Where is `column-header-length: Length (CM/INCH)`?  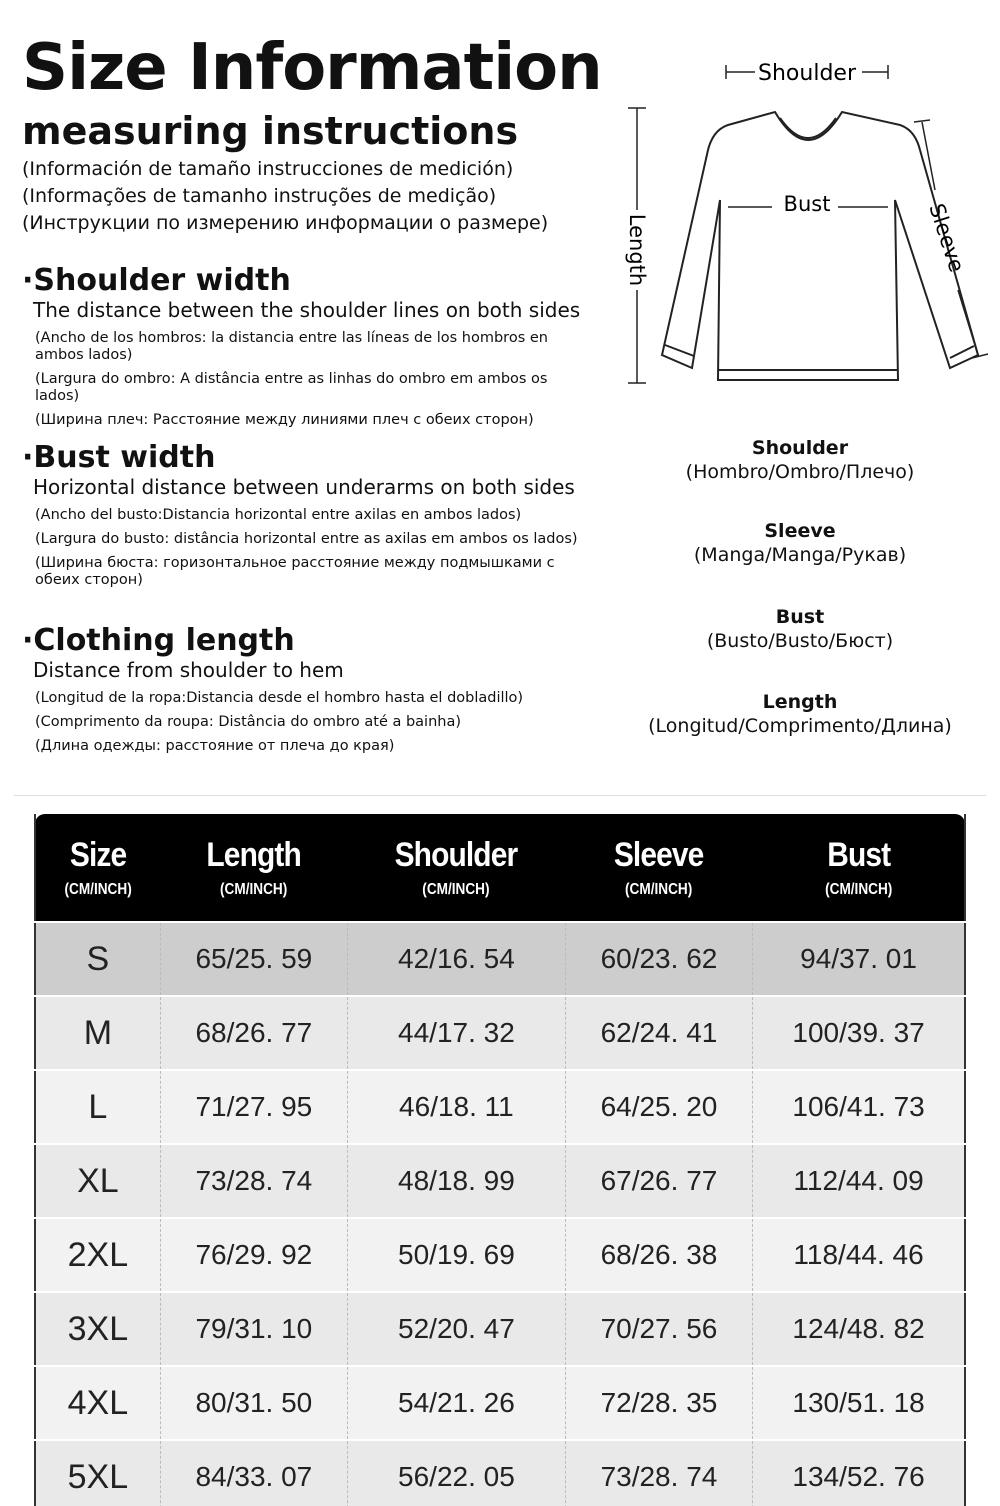
column-header-length: Length (CM/INCH) is located at coordinates (254, 868).